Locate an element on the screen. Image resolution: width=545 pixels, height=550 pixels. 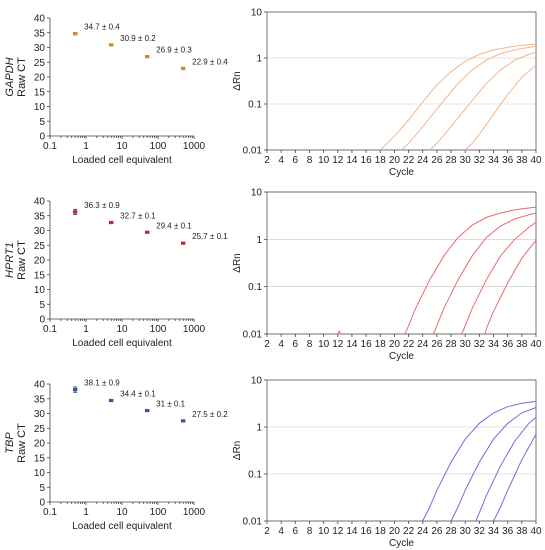
x-tick-label: 28 is located at coordinates (451, 344).